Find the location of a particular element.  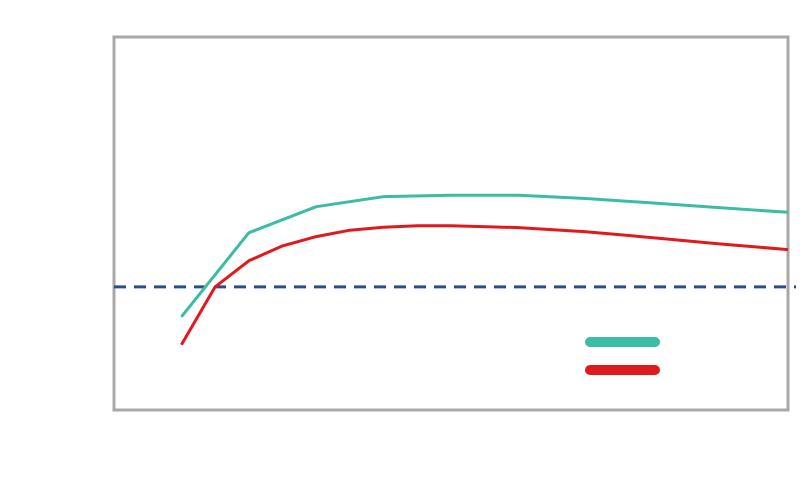

legend is located at coordinates (622, 356).